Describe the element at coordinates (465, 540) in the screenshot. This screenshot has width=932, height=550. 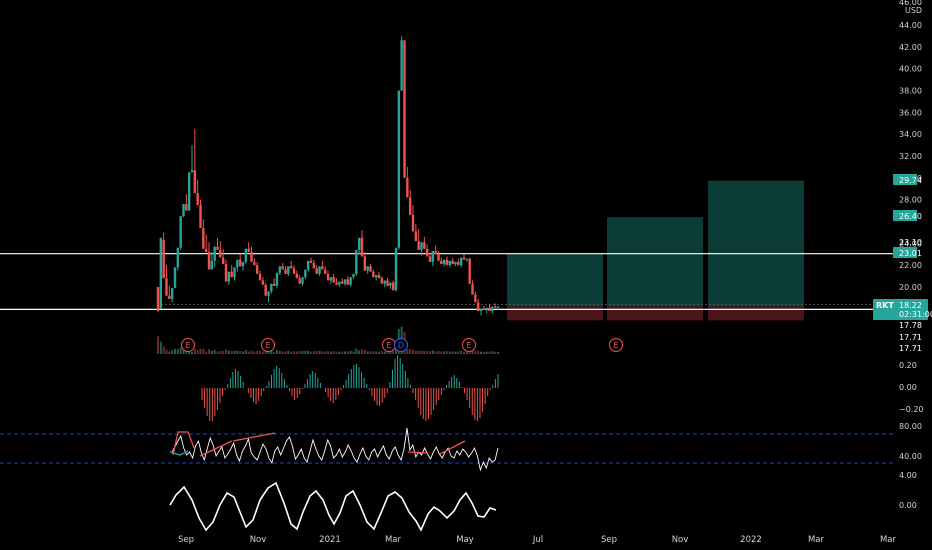
I see `time-tick: May` at that location.